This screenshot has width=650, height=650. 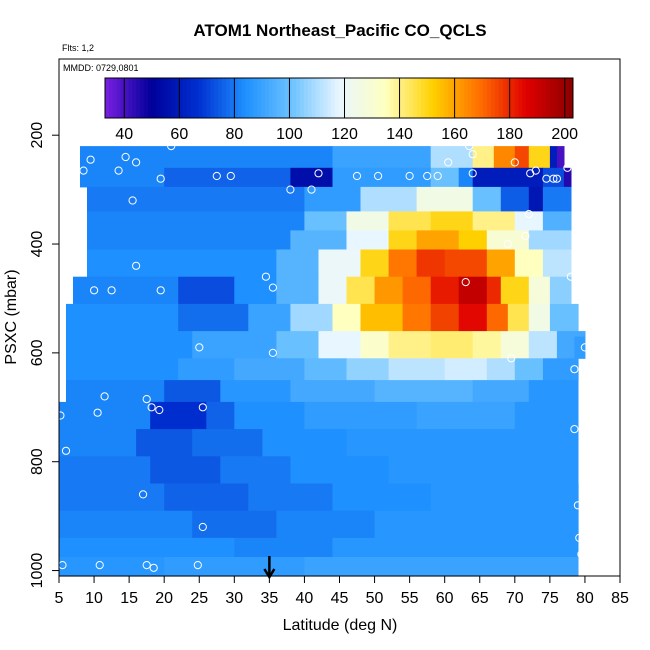 I want to click on x-tick-label: 85, so click(x=620, y=598).